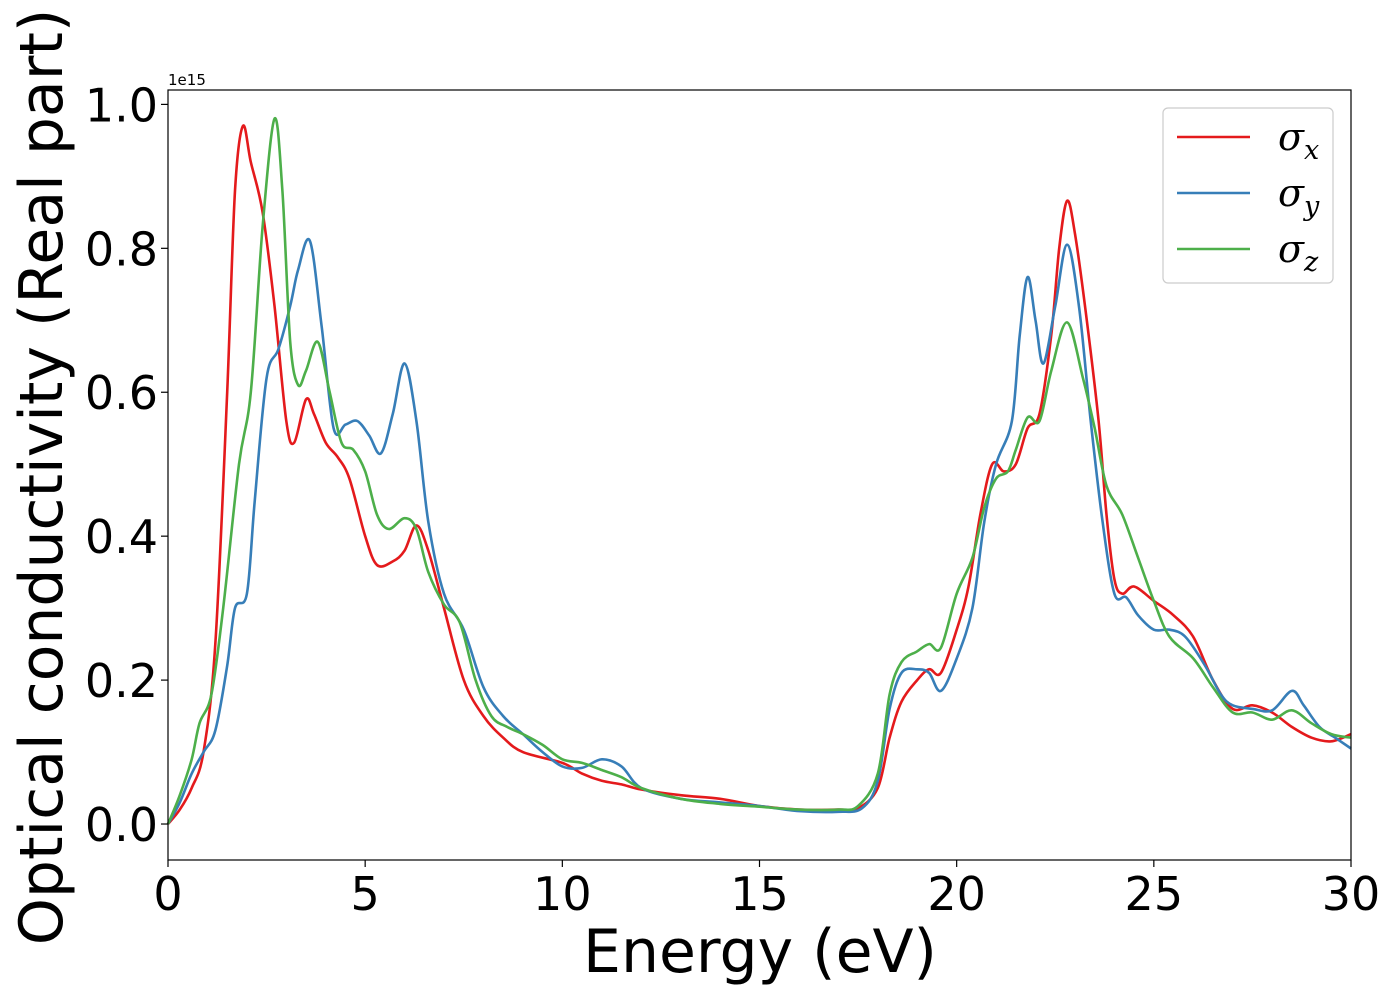  Describe the element at coordinates (1248, 195) in the screenshot. I see `legend-box` at that location.